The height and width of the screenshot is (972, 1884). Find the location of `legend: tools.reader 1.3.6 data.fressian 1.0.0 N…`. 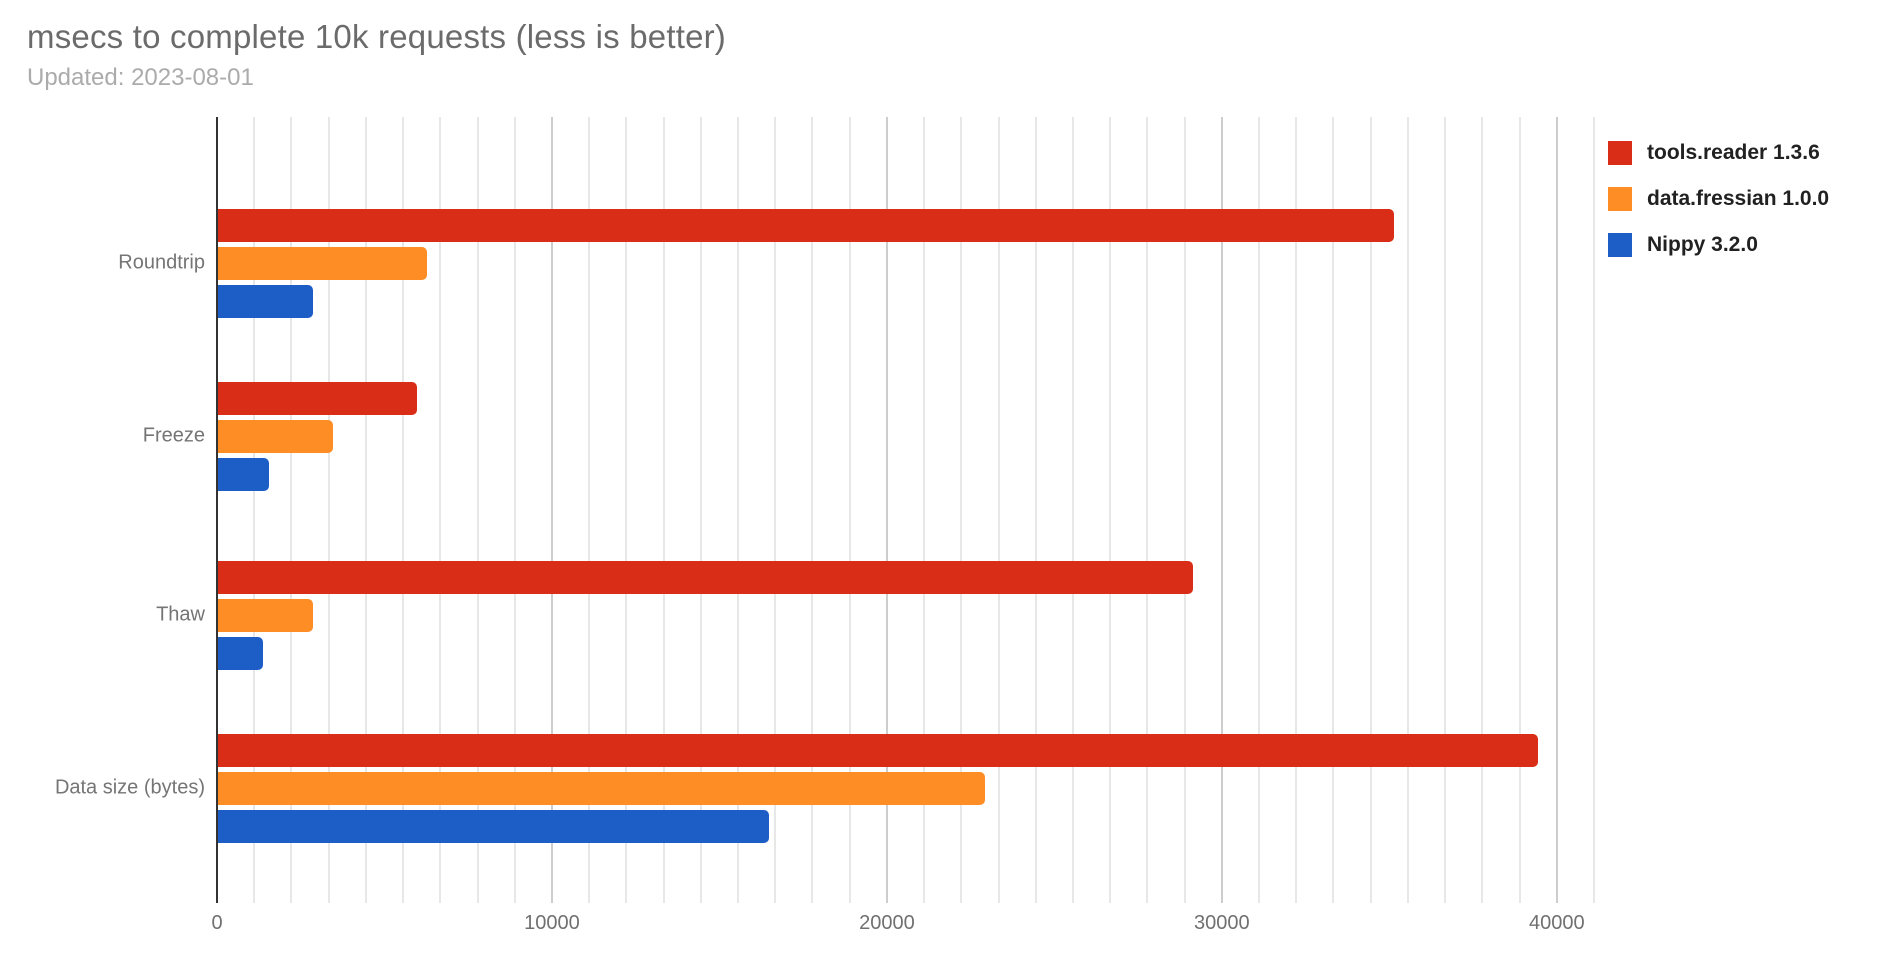

legend: tools.reader 1.3.6 data.fressian 1.0.0 N… is located at coordinates (1718, 199).